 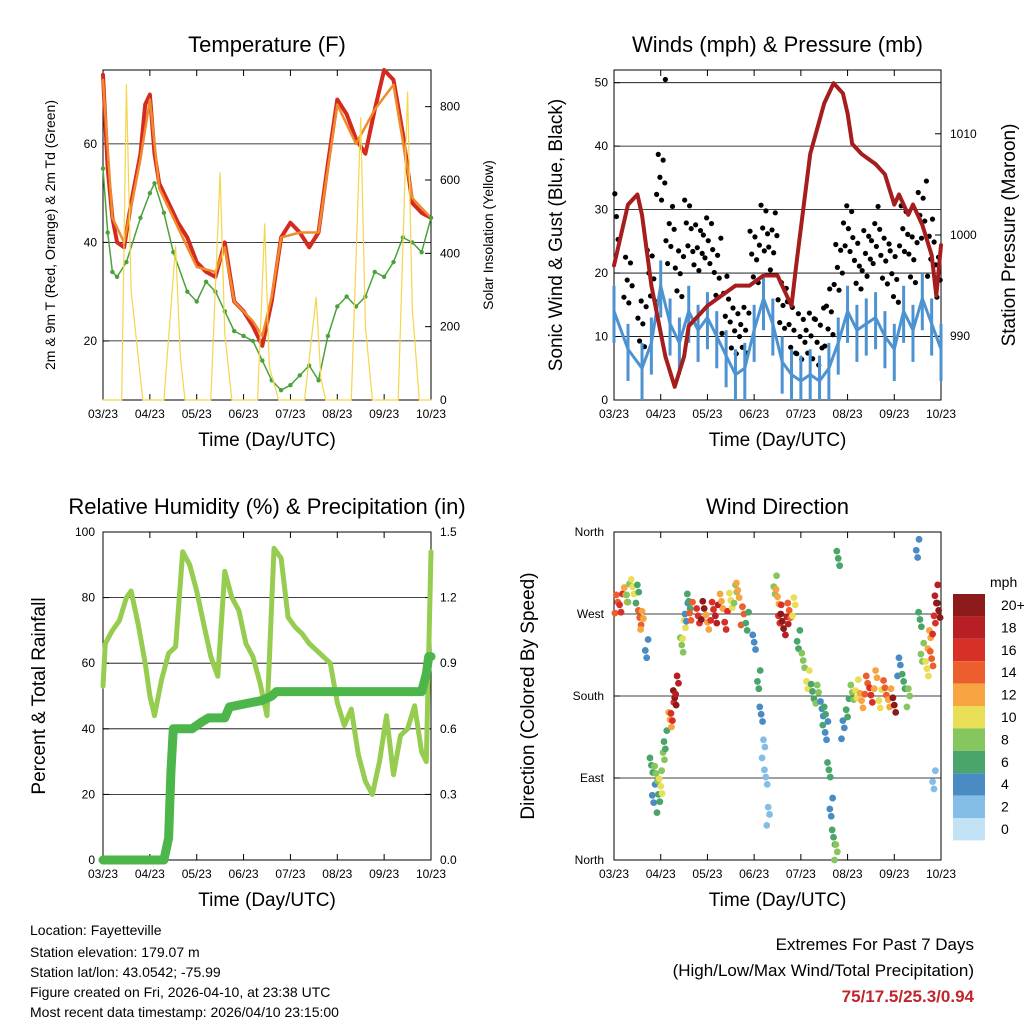 What do you see at coordinates (778, 900) in the screenshot?
I see `dir-xlabel: Time (Day/UTC)` at bounding box center [778, 900].